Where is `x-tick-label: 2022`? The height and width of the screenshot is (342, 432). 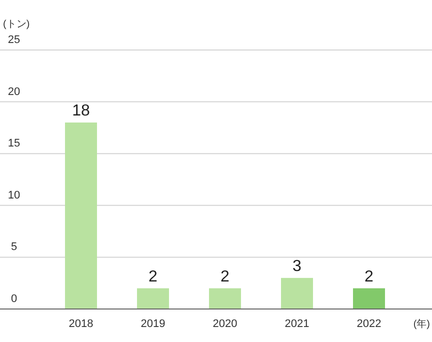 x-tick-label: 2022 is located at coordinates (369, 324).